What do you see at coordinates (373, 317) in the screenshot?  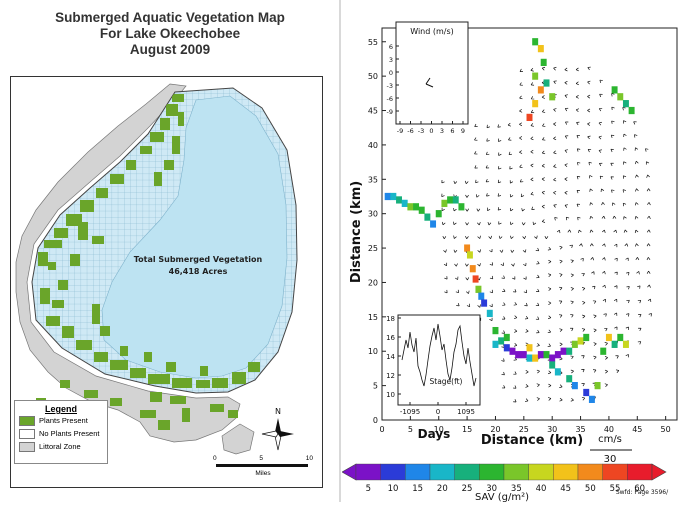 I see `y-tick-label: 15` at bounding box center [373, 317].